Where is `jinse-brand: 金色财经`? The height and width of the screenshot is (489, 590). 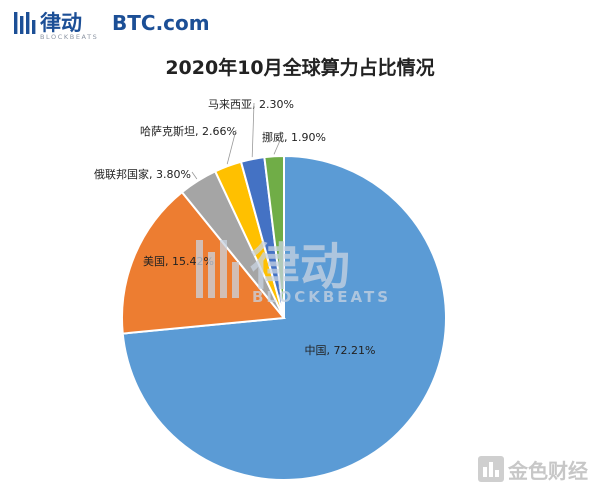 jinse-brand: 金色财经 is located at coordinates (547, 471).